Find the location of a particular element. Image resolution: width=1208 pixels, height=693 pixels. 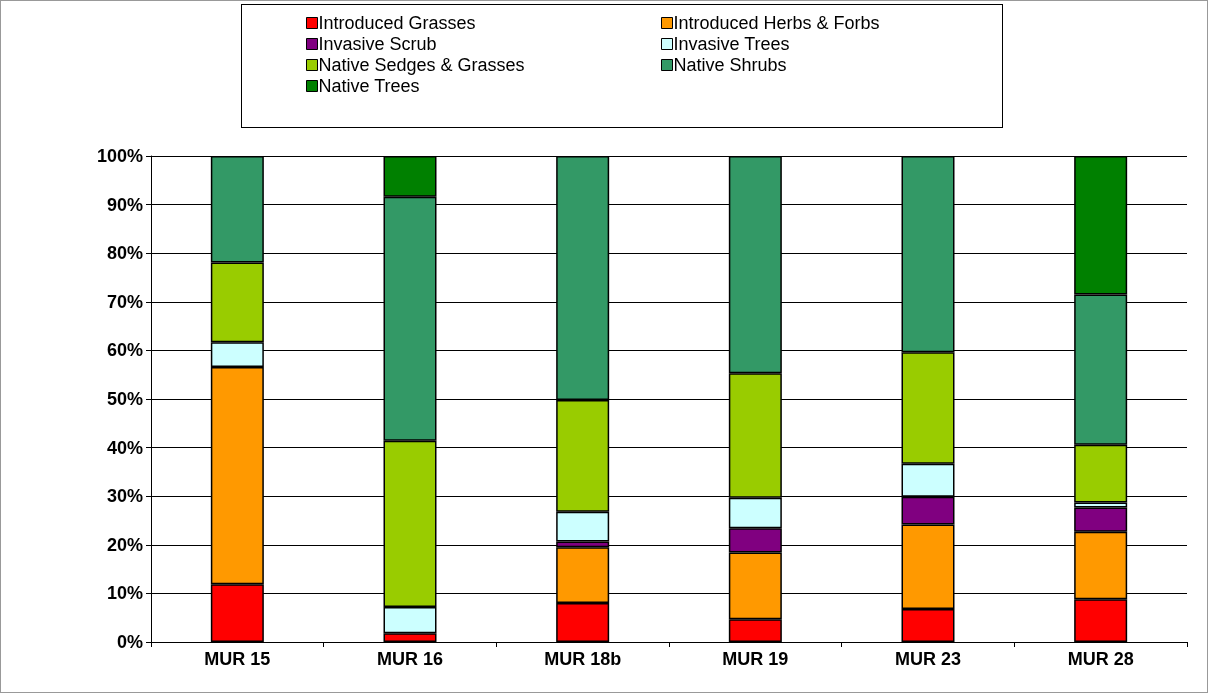

legend-label: Invasive Scrub is located at coordinates (377, 44).